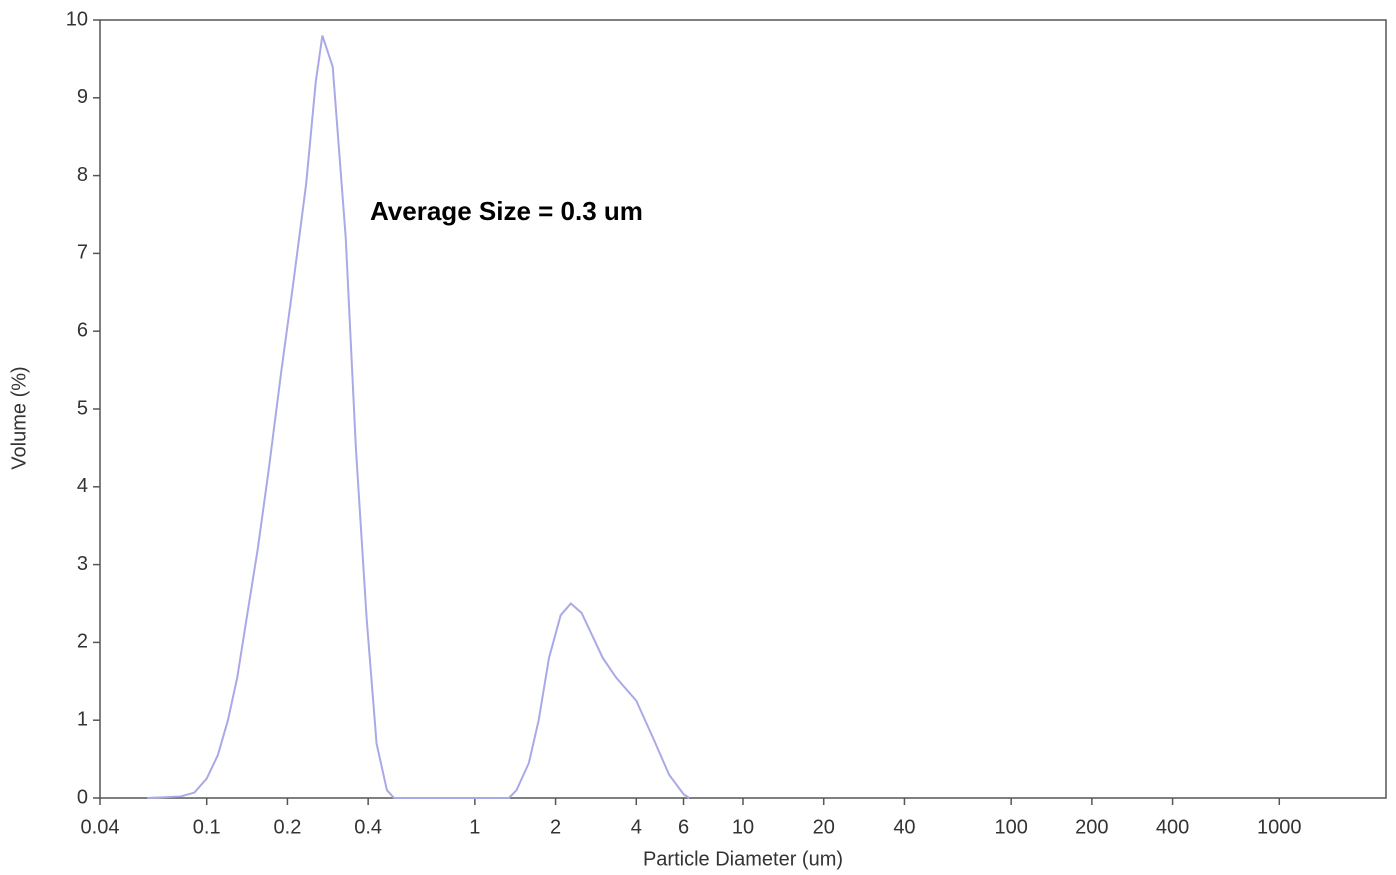 This screenshot has width=1396, height=875. Describe the element at coordinates (82, 642) in the screenshot. I see `y-tick-label: 2` at that location.